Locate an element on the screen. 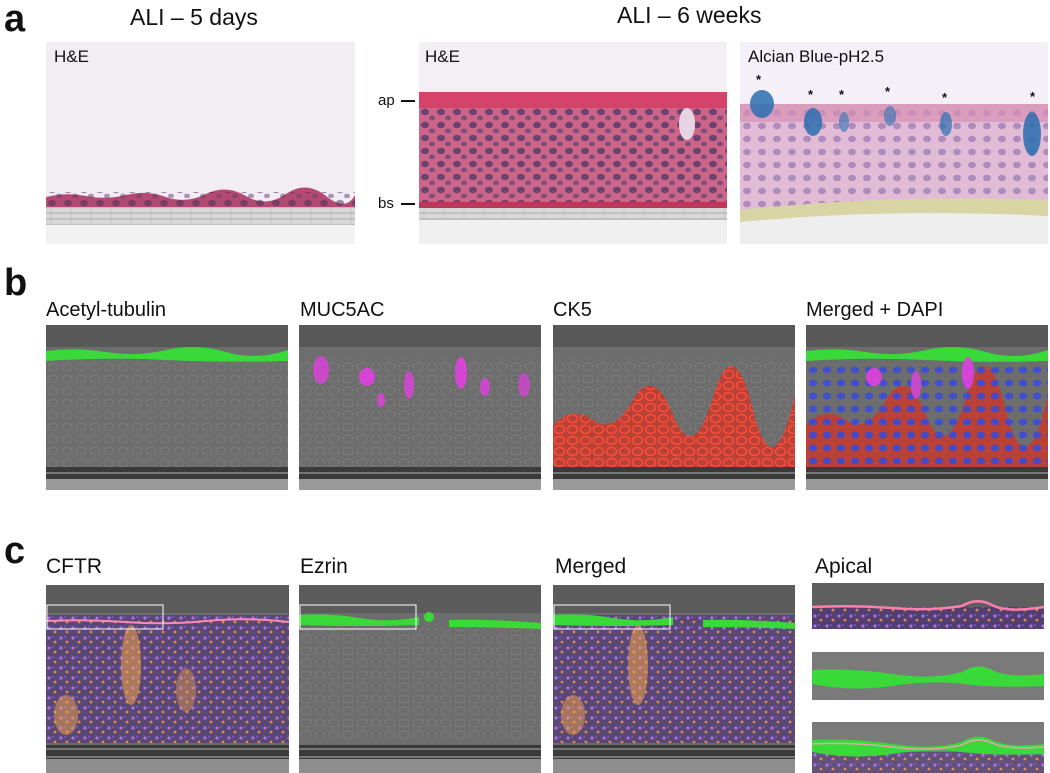  alcian-blue-label: Alcian Blue-pH2.5 is located at coordinates (816, 56).